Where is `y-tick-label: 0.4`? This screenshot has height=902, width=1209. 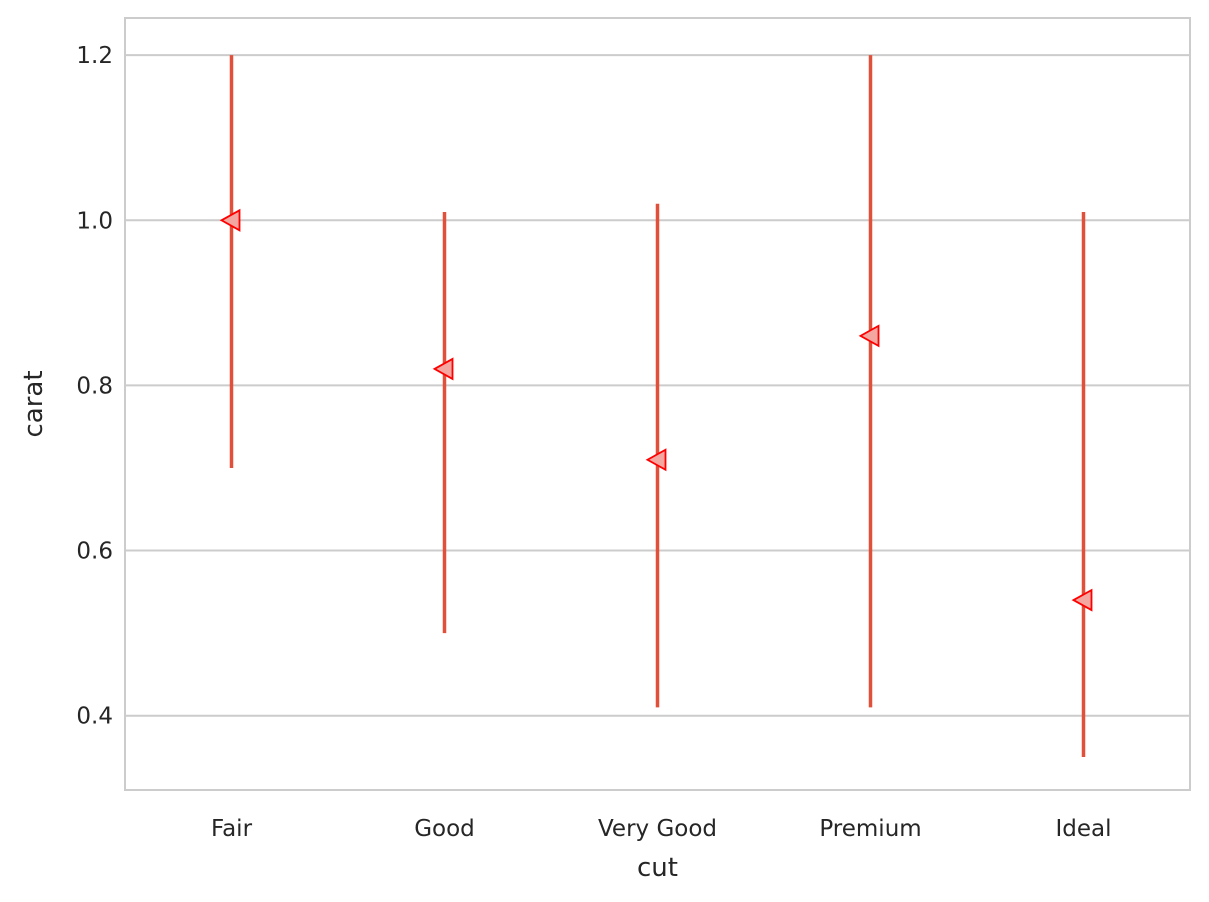
y-tick-label: 0.4 is located at coordinates (94, 717).